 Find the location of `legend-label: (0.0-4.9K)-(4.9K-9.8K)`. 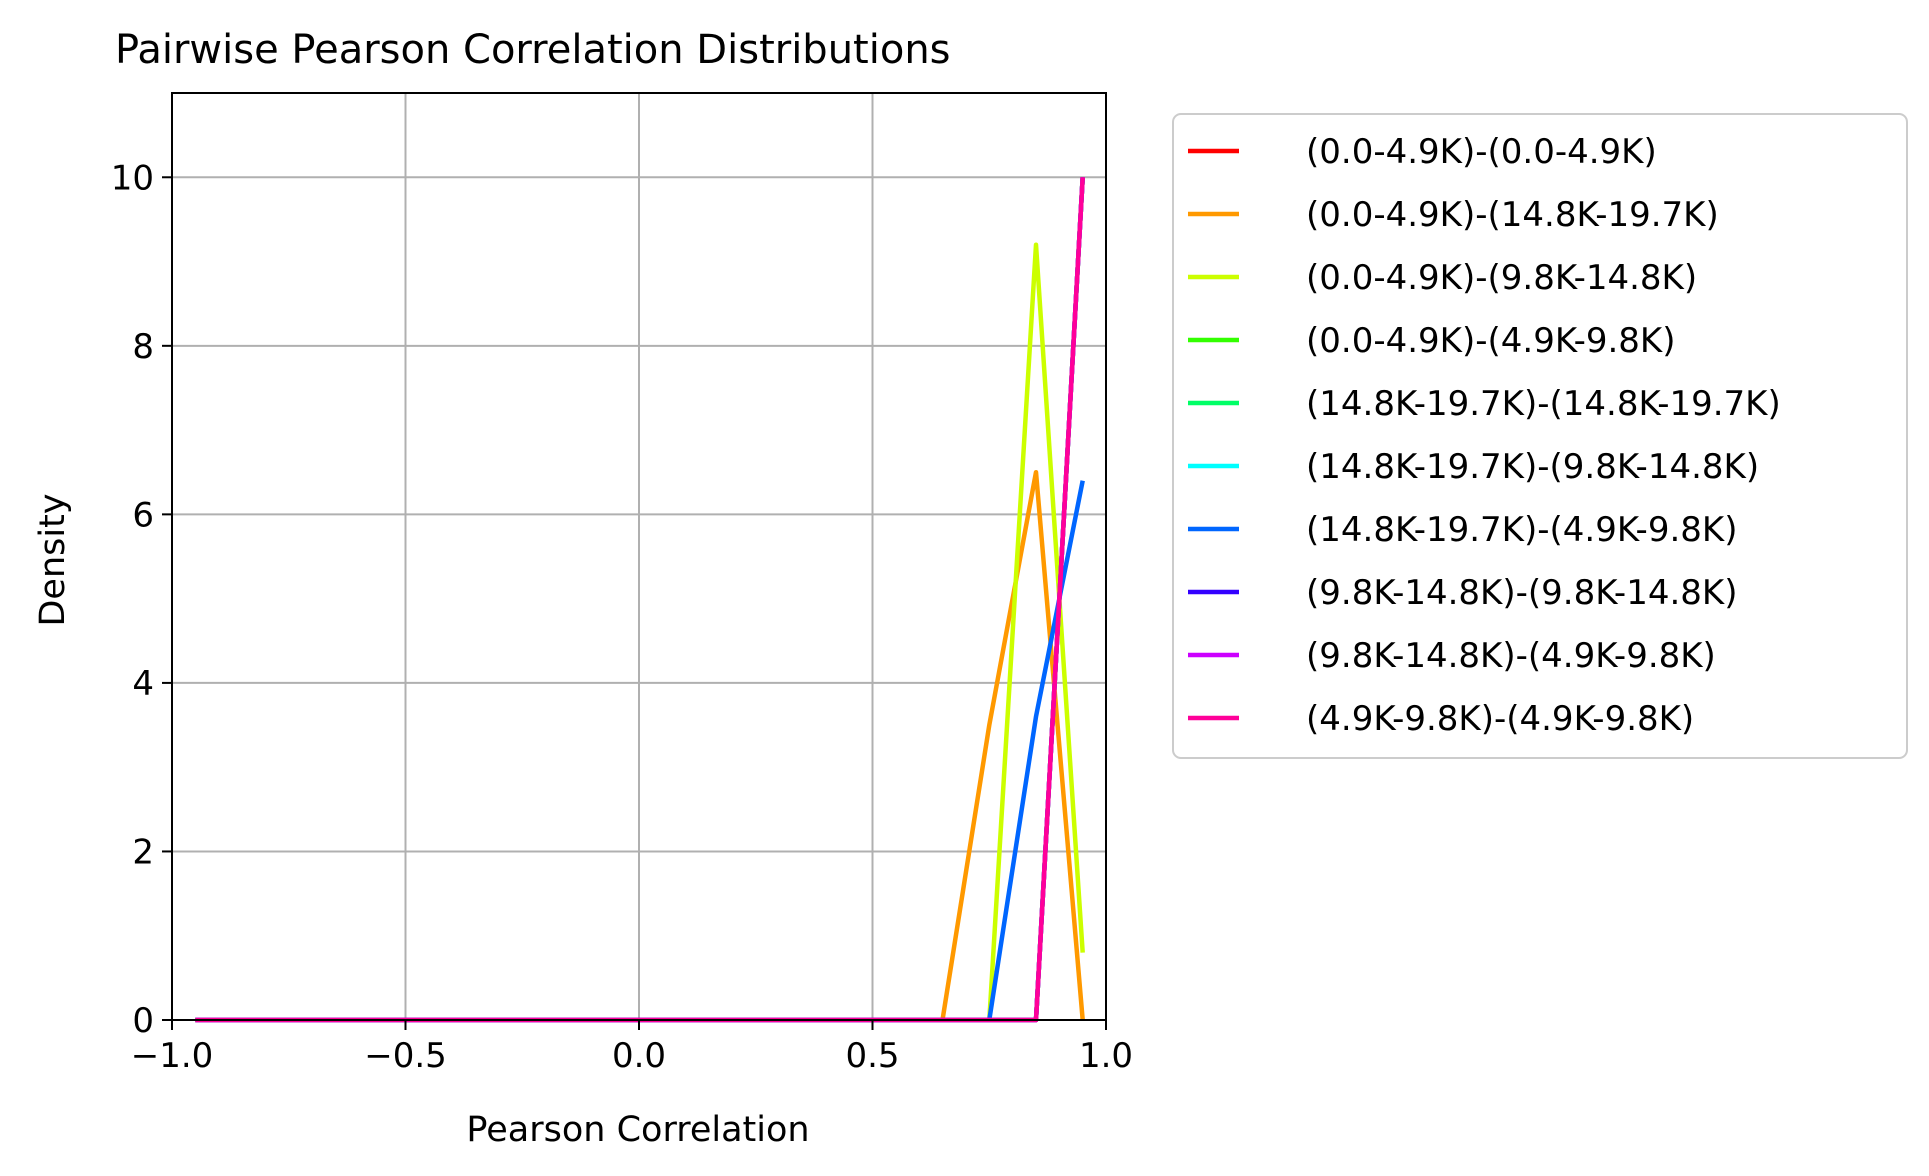

legend-label: (0.0-4.9K)-(4.9K-9.8K) is located at coordinates (1490, 341).